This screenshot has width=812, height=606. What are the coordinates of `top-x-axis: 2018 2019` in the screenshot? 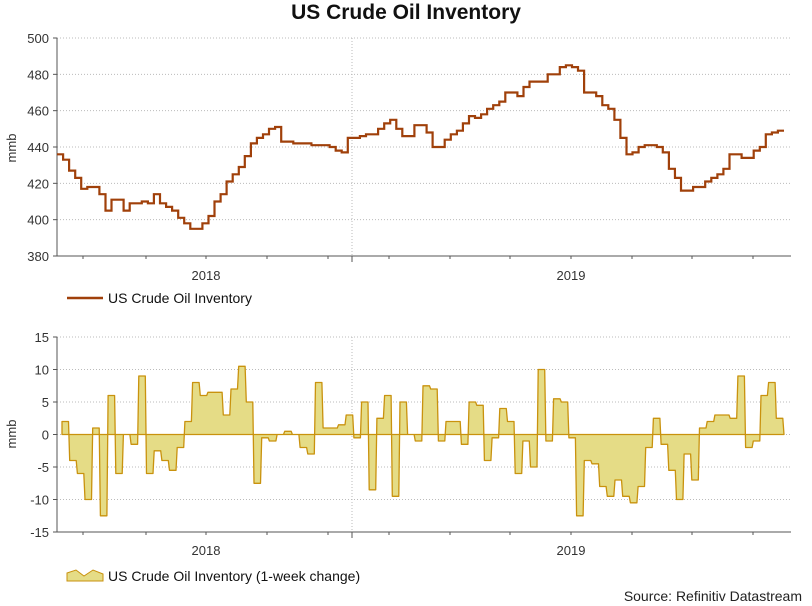 It's located at (418, 269).